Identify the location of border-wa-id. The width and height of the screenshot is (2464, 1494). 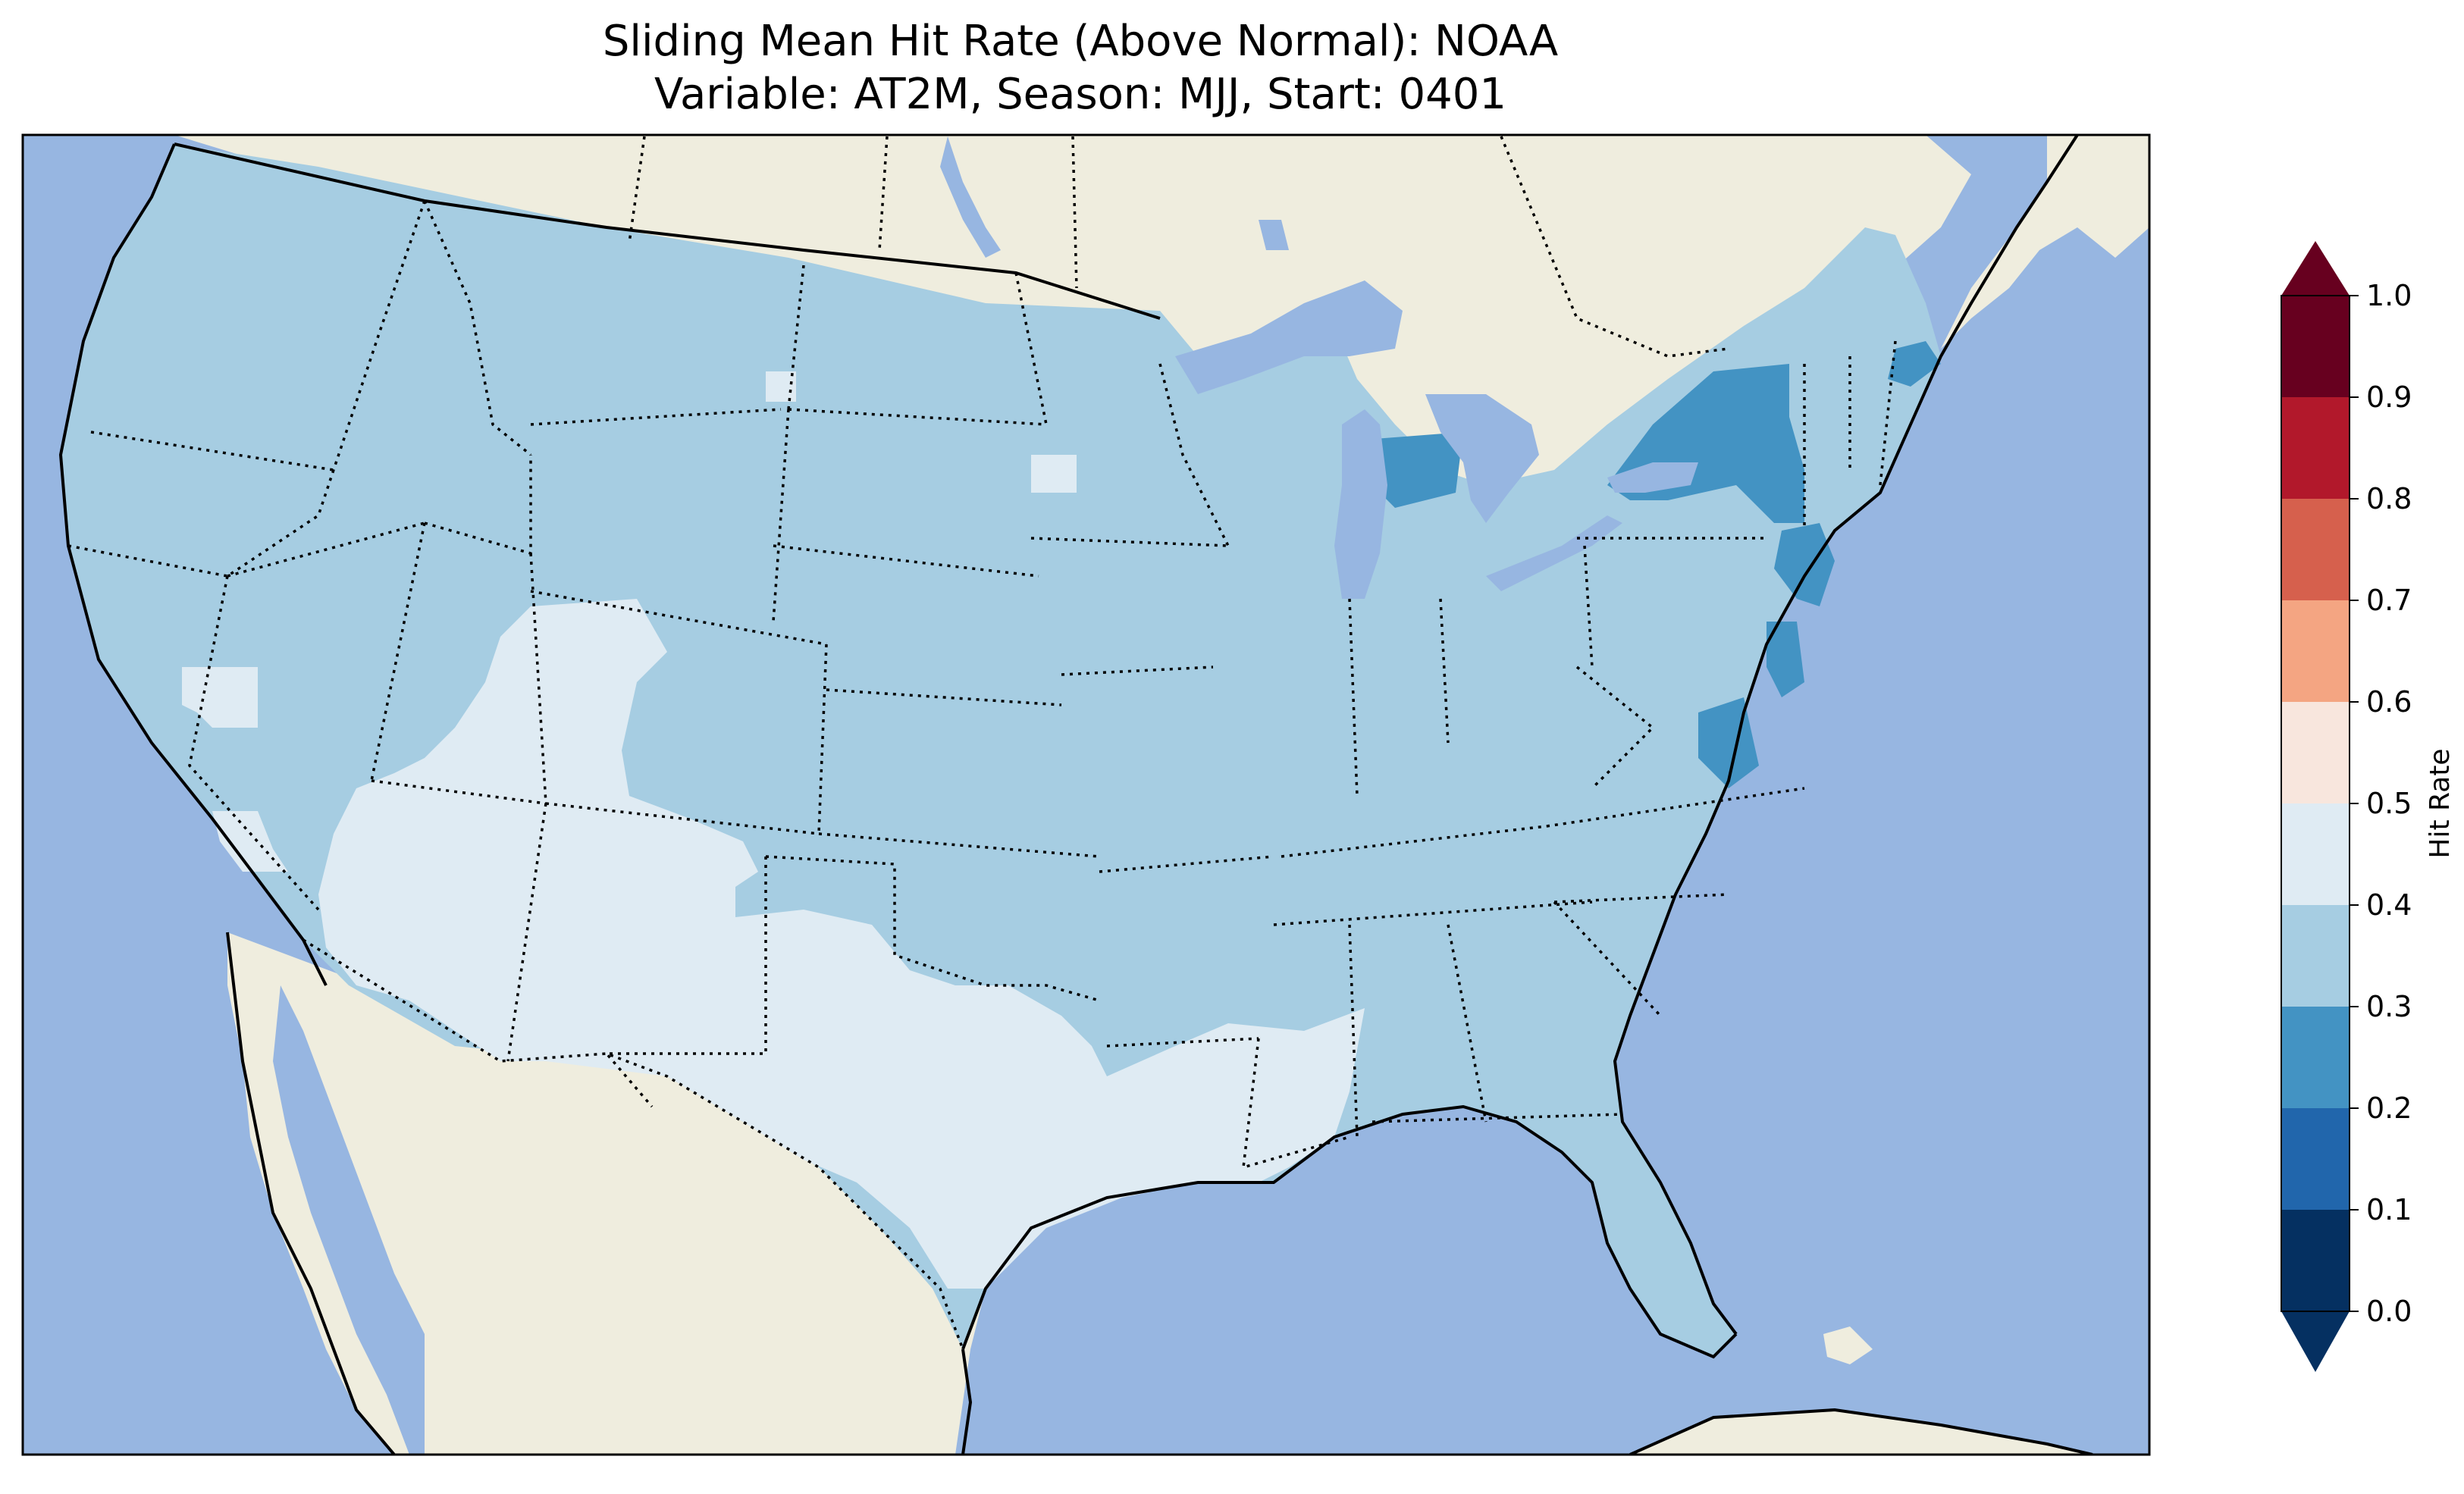
(379, 335).